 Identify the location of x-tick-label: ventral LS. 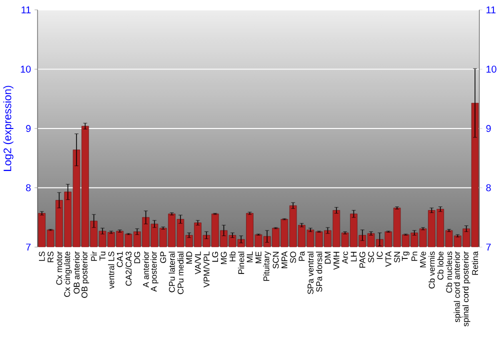
(111, 270).